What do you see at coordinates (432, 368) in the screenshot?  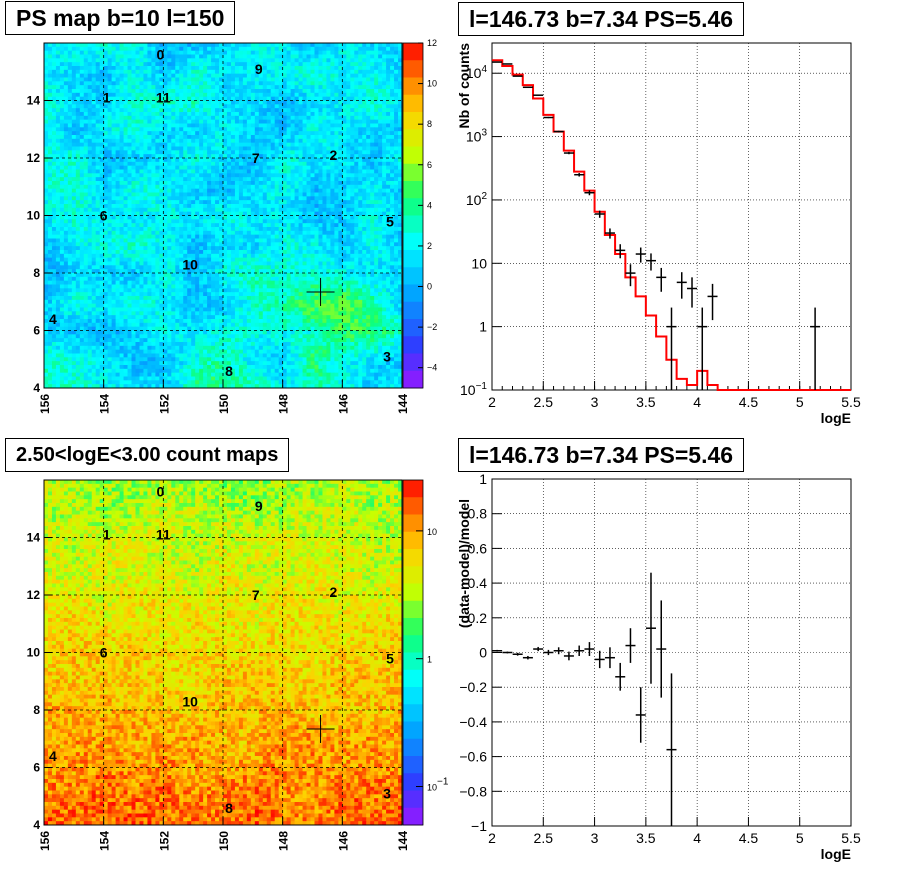 I see `colorbar-label: −4` at bounding box center [432, 368].